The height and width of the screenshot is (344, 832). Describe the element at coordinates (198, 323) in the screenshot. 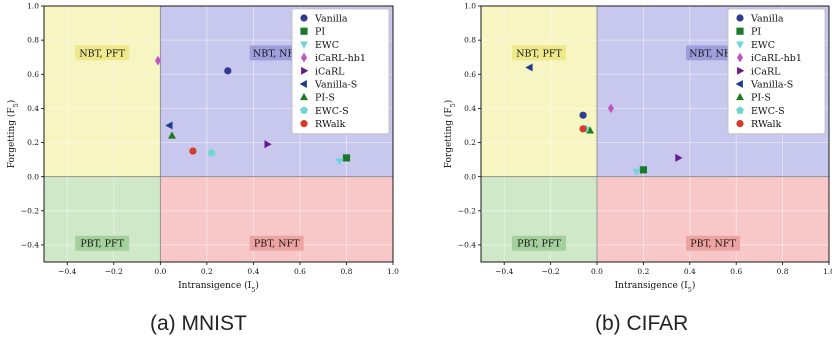

I see `caption-mnist: (a) MNIST` at that location.